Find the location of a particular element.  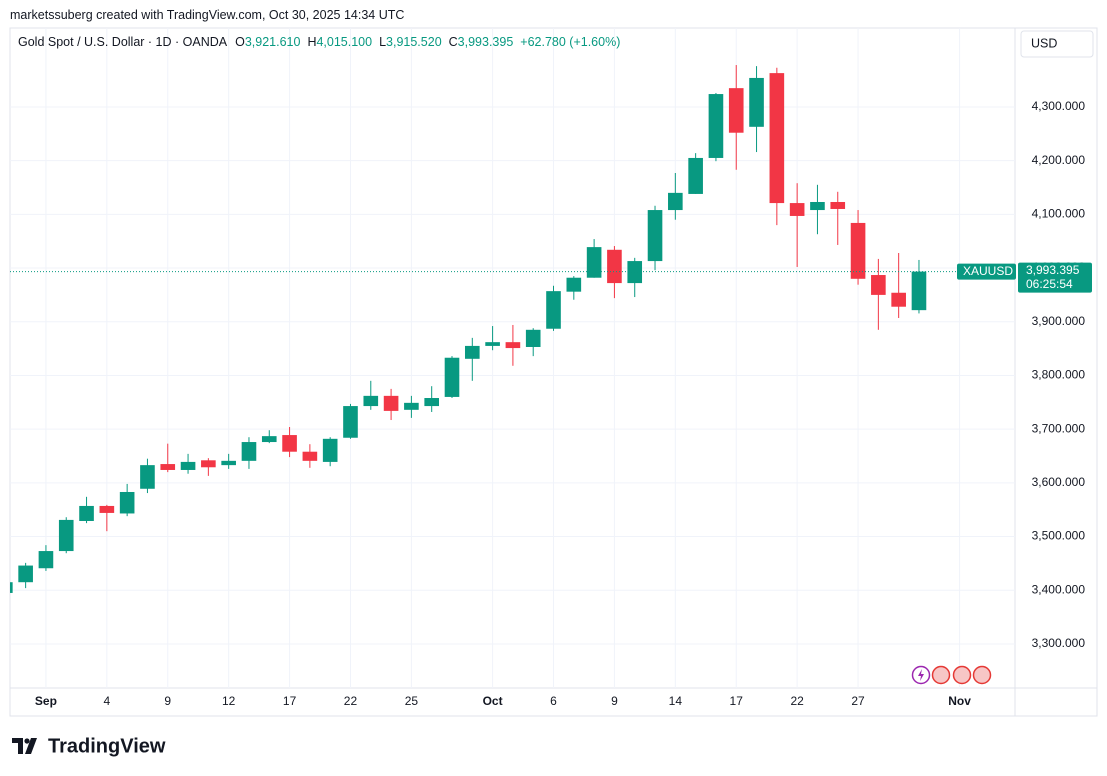

symbol-tag is located at coordinates (986, 271).